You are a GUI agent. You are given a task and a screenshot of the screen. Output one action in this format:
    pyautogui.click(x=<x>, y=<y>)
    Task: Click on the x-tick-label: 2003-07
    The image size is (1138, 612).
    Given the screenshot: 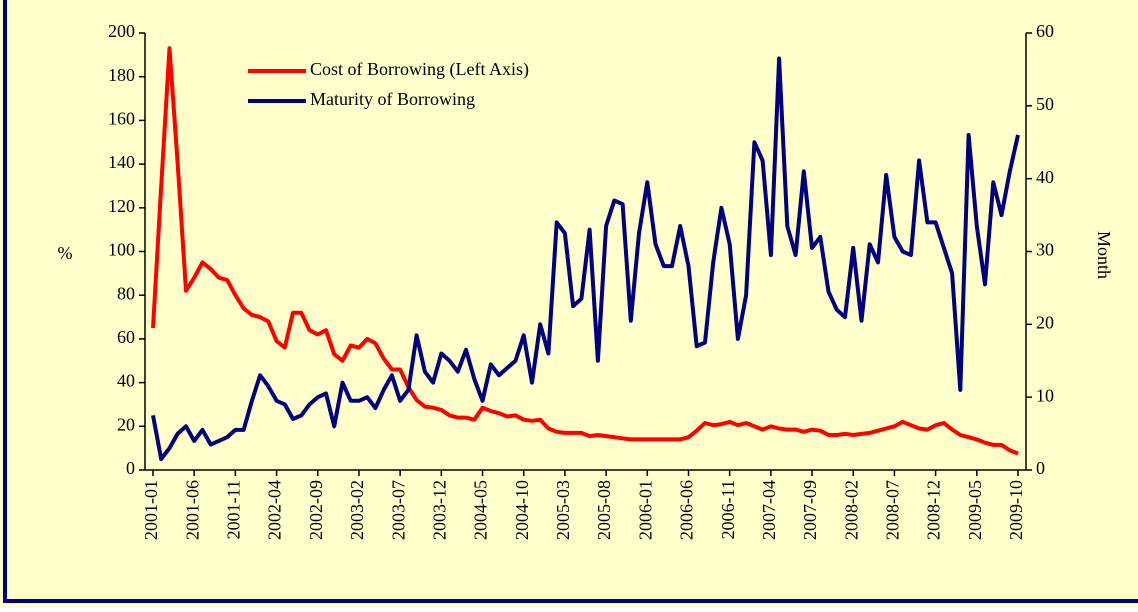 What is the action you would take?
    pyautogui.click(x=398, y=510)
    